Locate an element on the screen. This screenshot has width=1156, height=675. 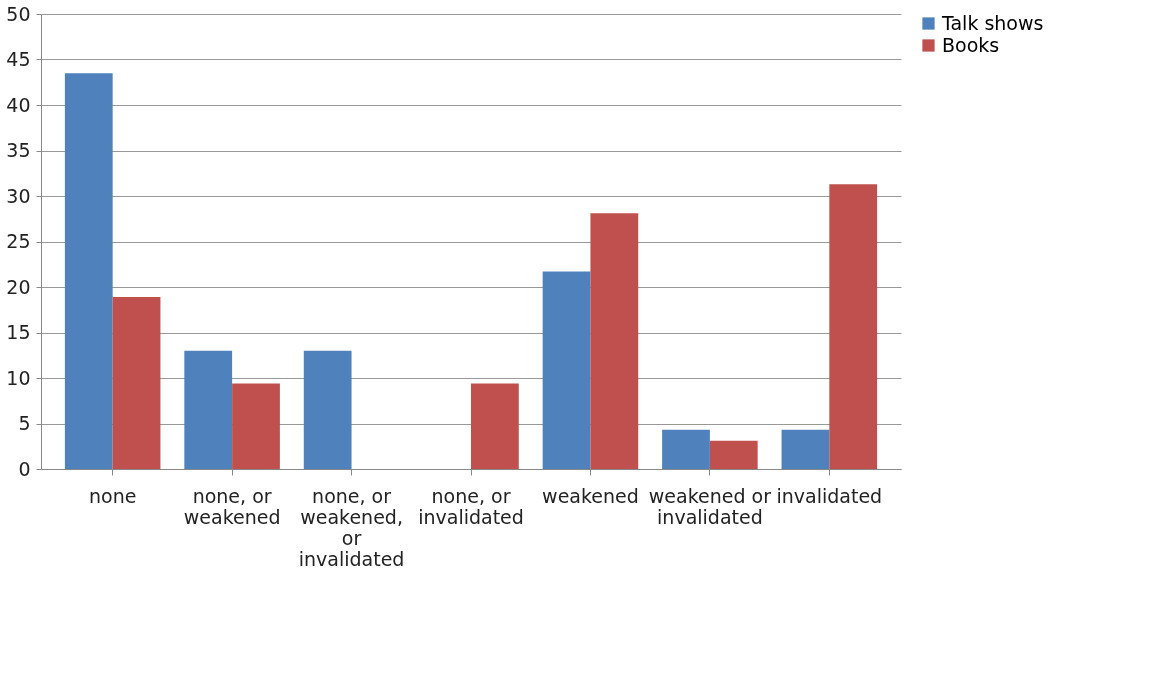
x-tick-label: weakened is located at coordinates (590, 495).